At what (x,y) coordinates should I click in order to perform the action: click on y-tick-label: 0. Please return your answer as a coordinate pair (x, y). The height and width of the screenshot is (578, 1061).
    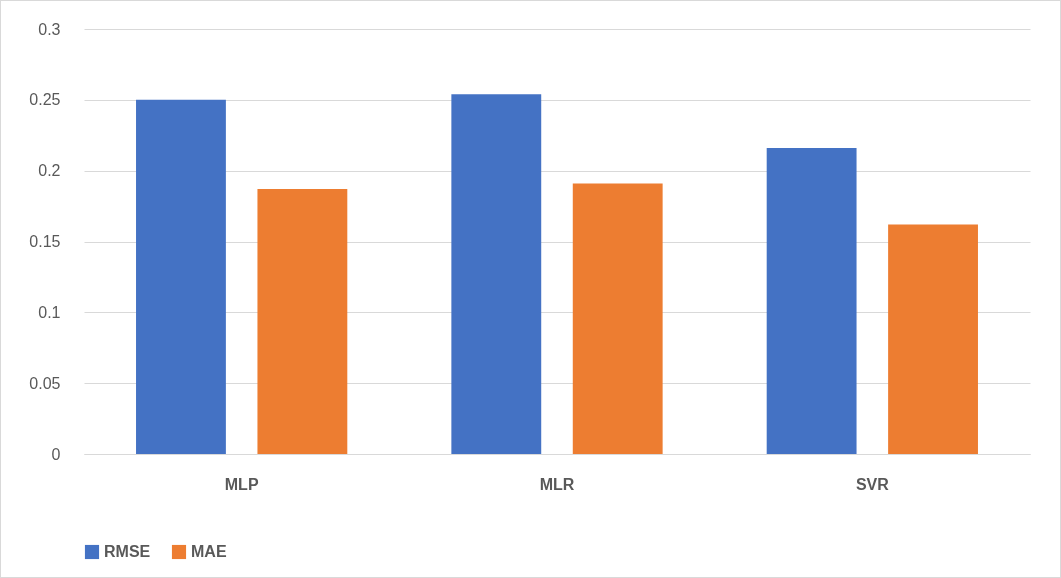
    Looking at the image, I should click on (56, 454).